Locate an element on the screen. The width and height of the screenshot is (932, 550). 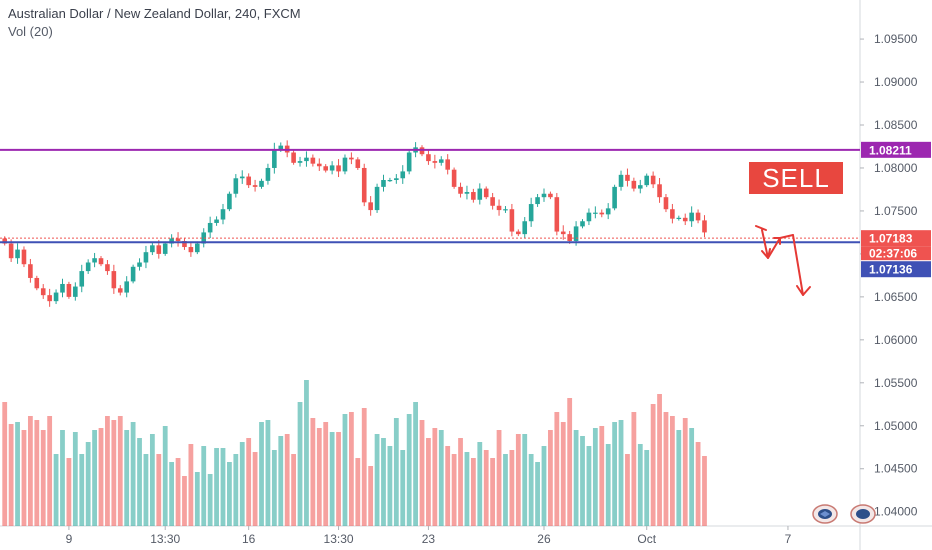
y-tick-label: 1.07500 is located at coordinates (896, 211).